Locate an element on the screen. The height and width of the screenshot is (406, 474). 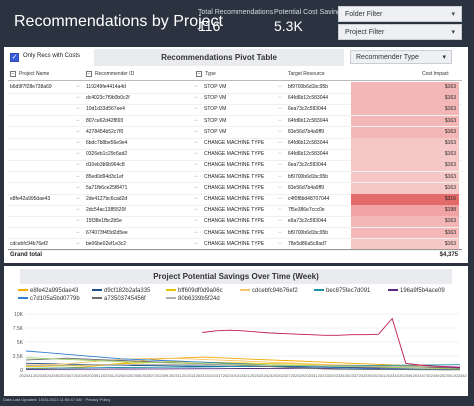
legend-label: a73503745456f is located at coordinates (125, 299).